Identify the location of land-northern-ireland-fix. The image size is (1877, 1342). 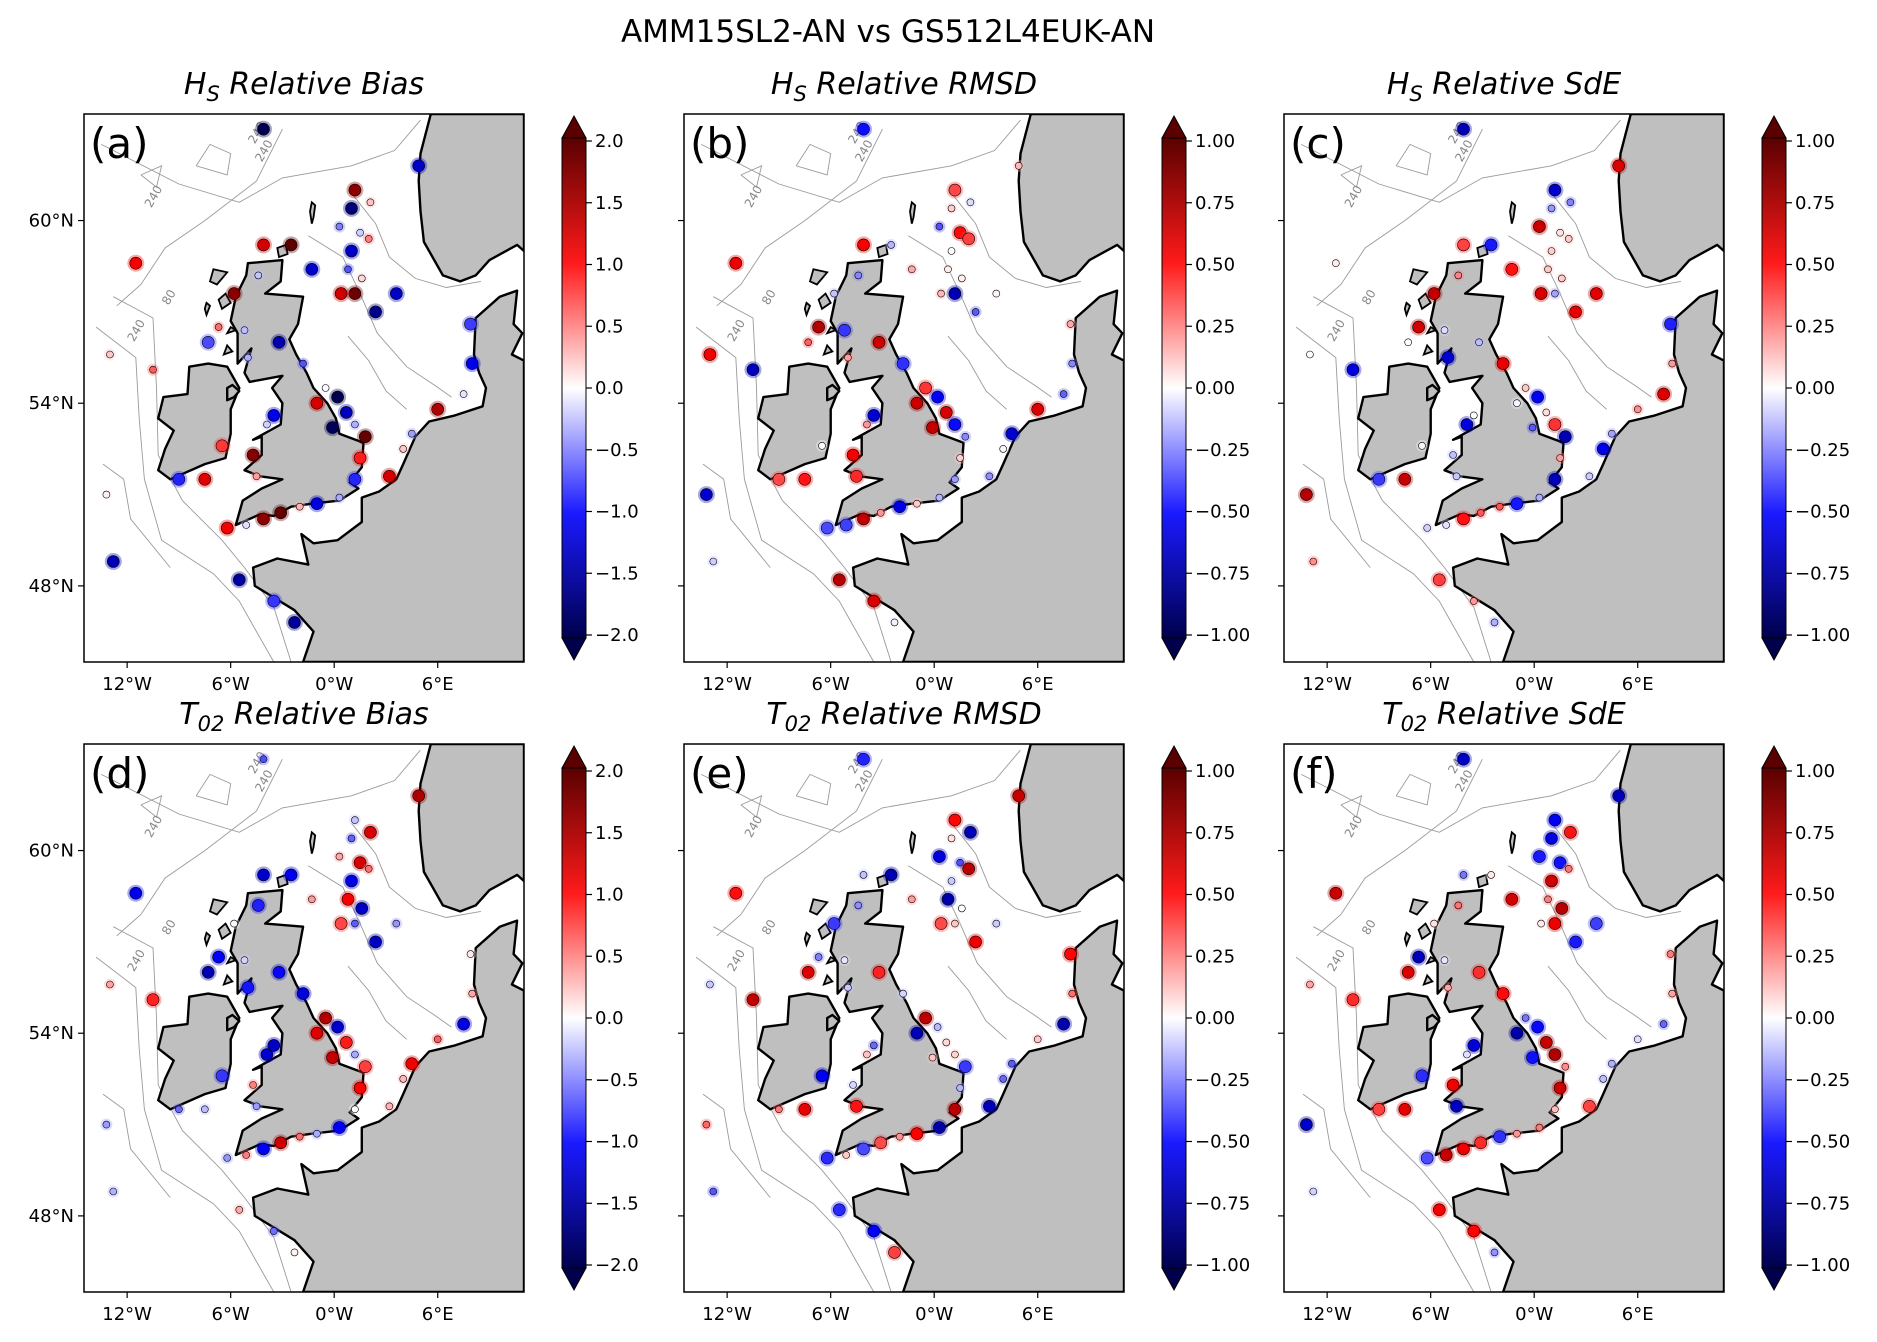
(833, 1022).